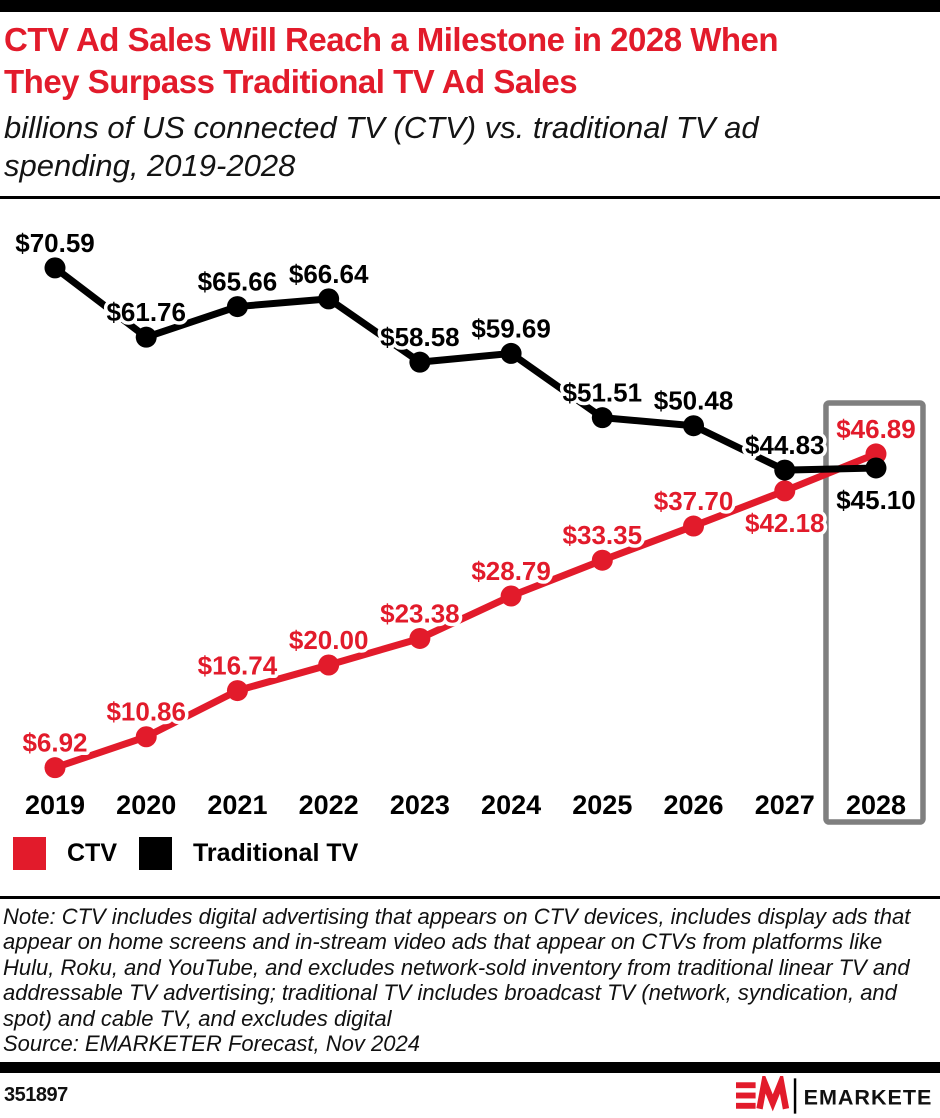 This screenshot has height=1118, width=940. Describe the element at coordinates (876, 429) in the screenshot. I see `value-label-ctv-2028: $46.89` at that location.